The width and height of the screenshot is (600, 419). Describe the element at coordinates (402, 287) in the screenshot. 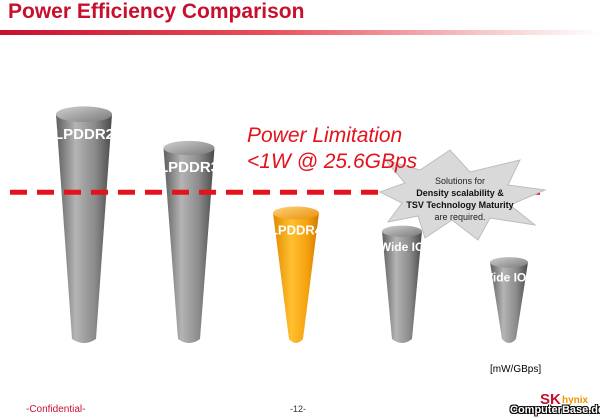

I see `bar-wide-io` at that location.